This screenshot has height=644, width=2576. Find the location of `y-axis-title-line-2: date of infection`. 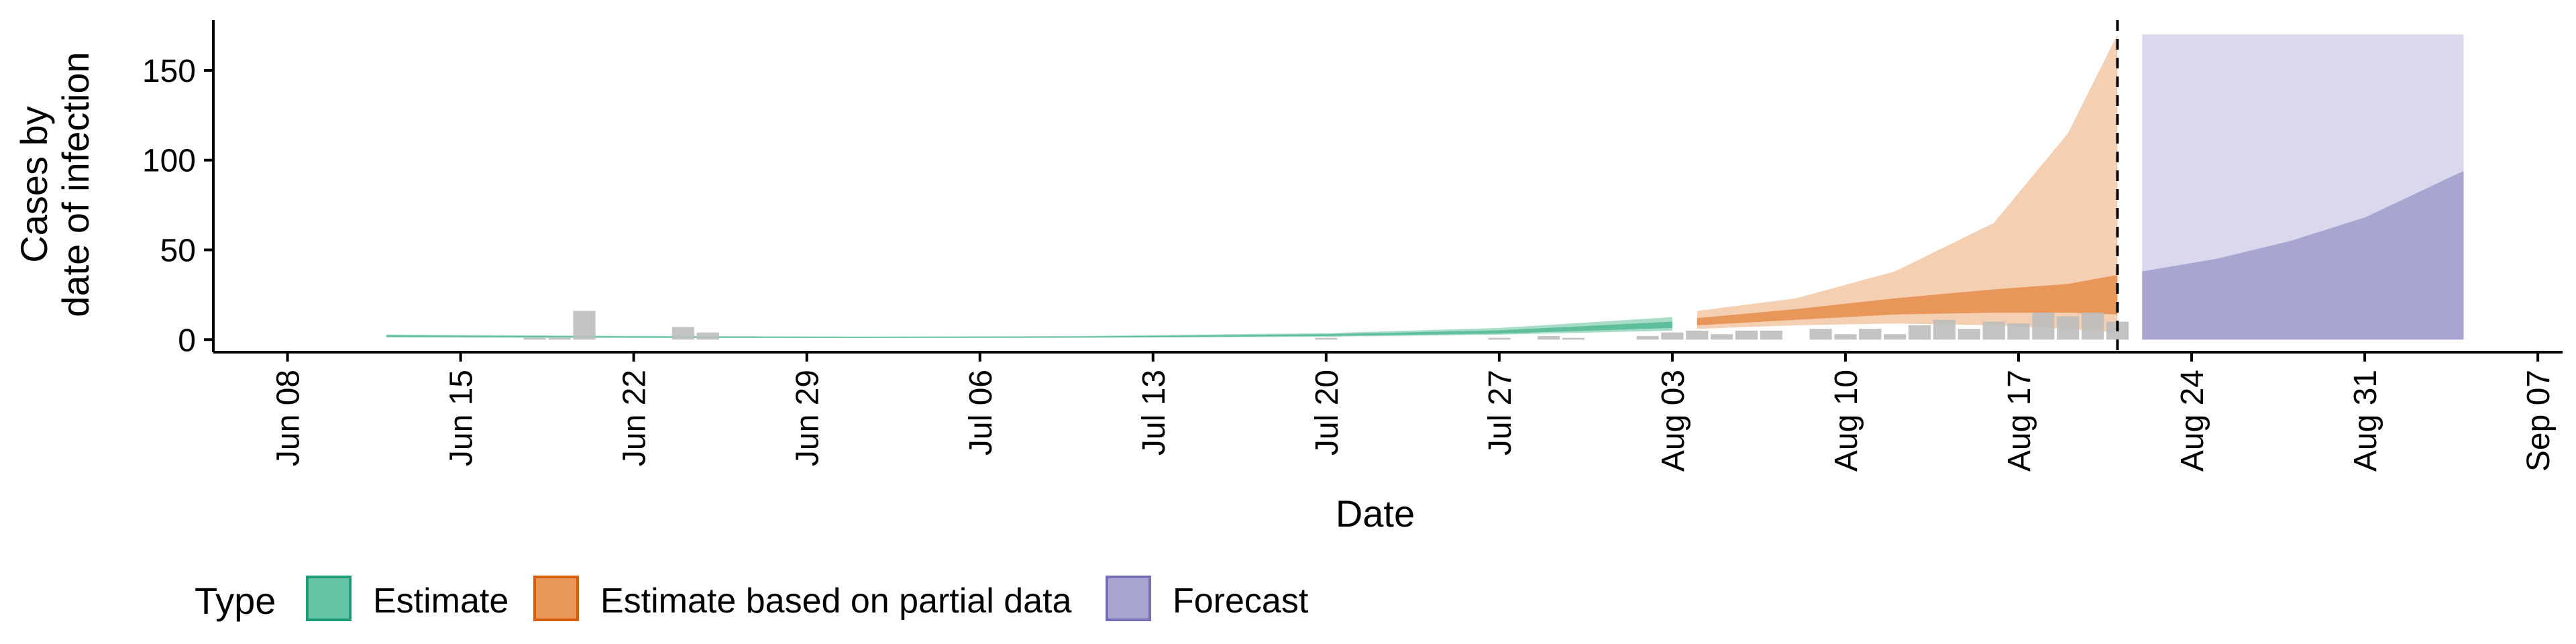

y-axis-title-line-2: date of infection is located at coordinates (75, 184).